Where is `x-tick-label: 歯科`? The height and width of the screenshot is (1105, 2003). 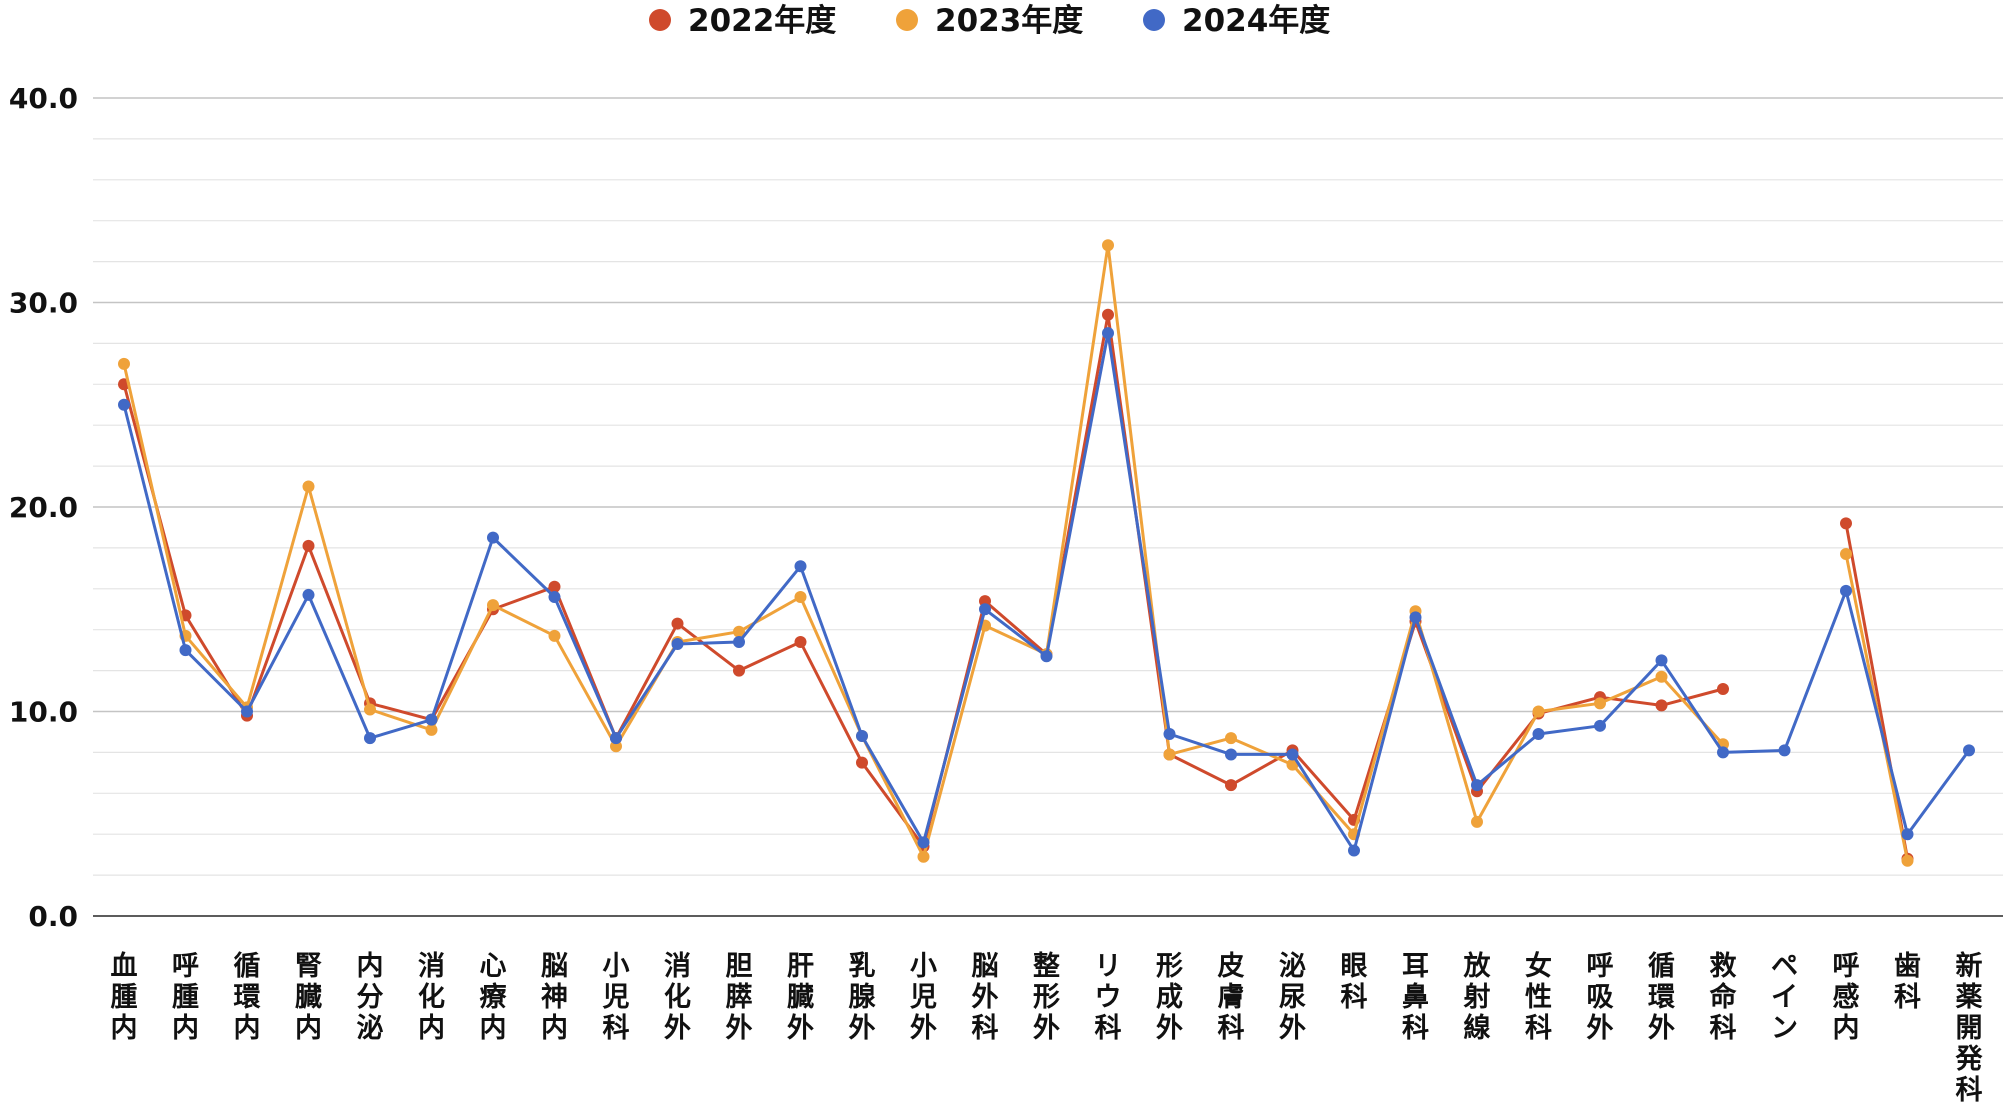
x-tick-label: 歯科 is located at coordinates (1907, 982).